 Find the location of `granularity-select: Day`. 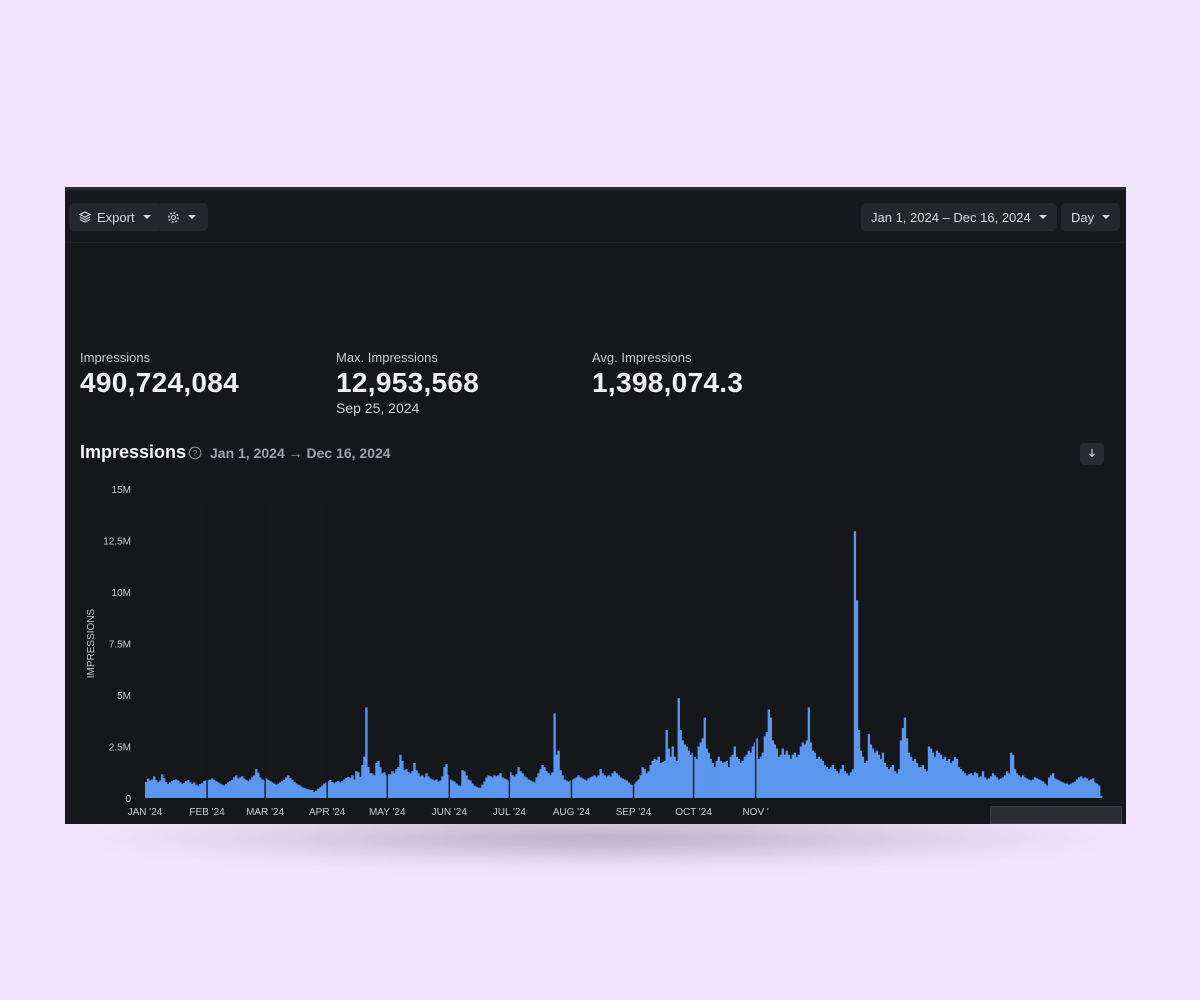

granularity-select: Day is located at coordinates (1091, 217).